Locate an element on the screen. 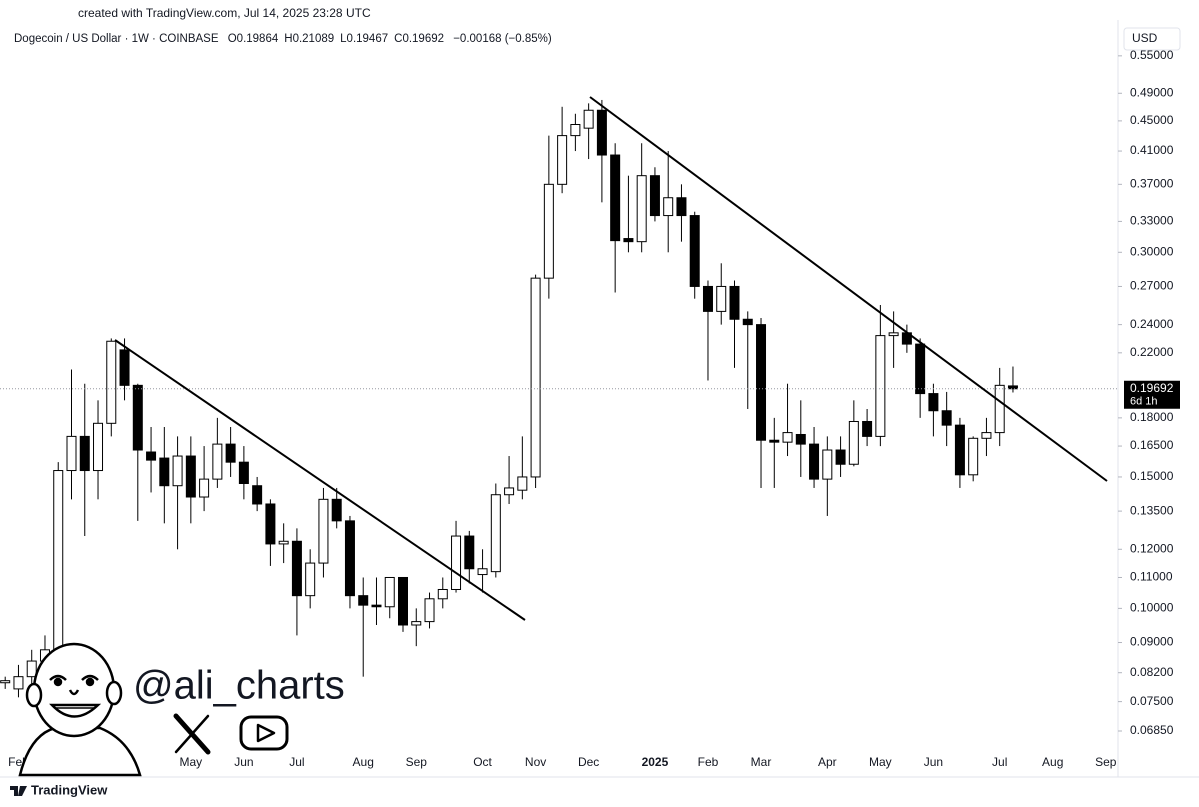  currency: USD is located at coordinates (1145, 38).